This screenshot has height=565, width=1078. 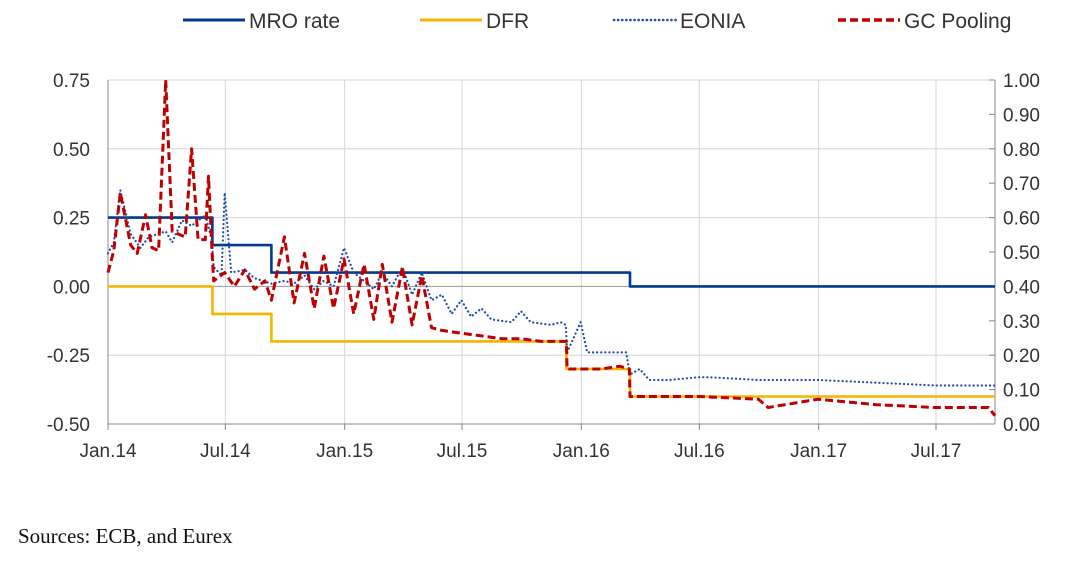 I want to click on x-tick-label: Jan.17, so click(x=818, y=451).